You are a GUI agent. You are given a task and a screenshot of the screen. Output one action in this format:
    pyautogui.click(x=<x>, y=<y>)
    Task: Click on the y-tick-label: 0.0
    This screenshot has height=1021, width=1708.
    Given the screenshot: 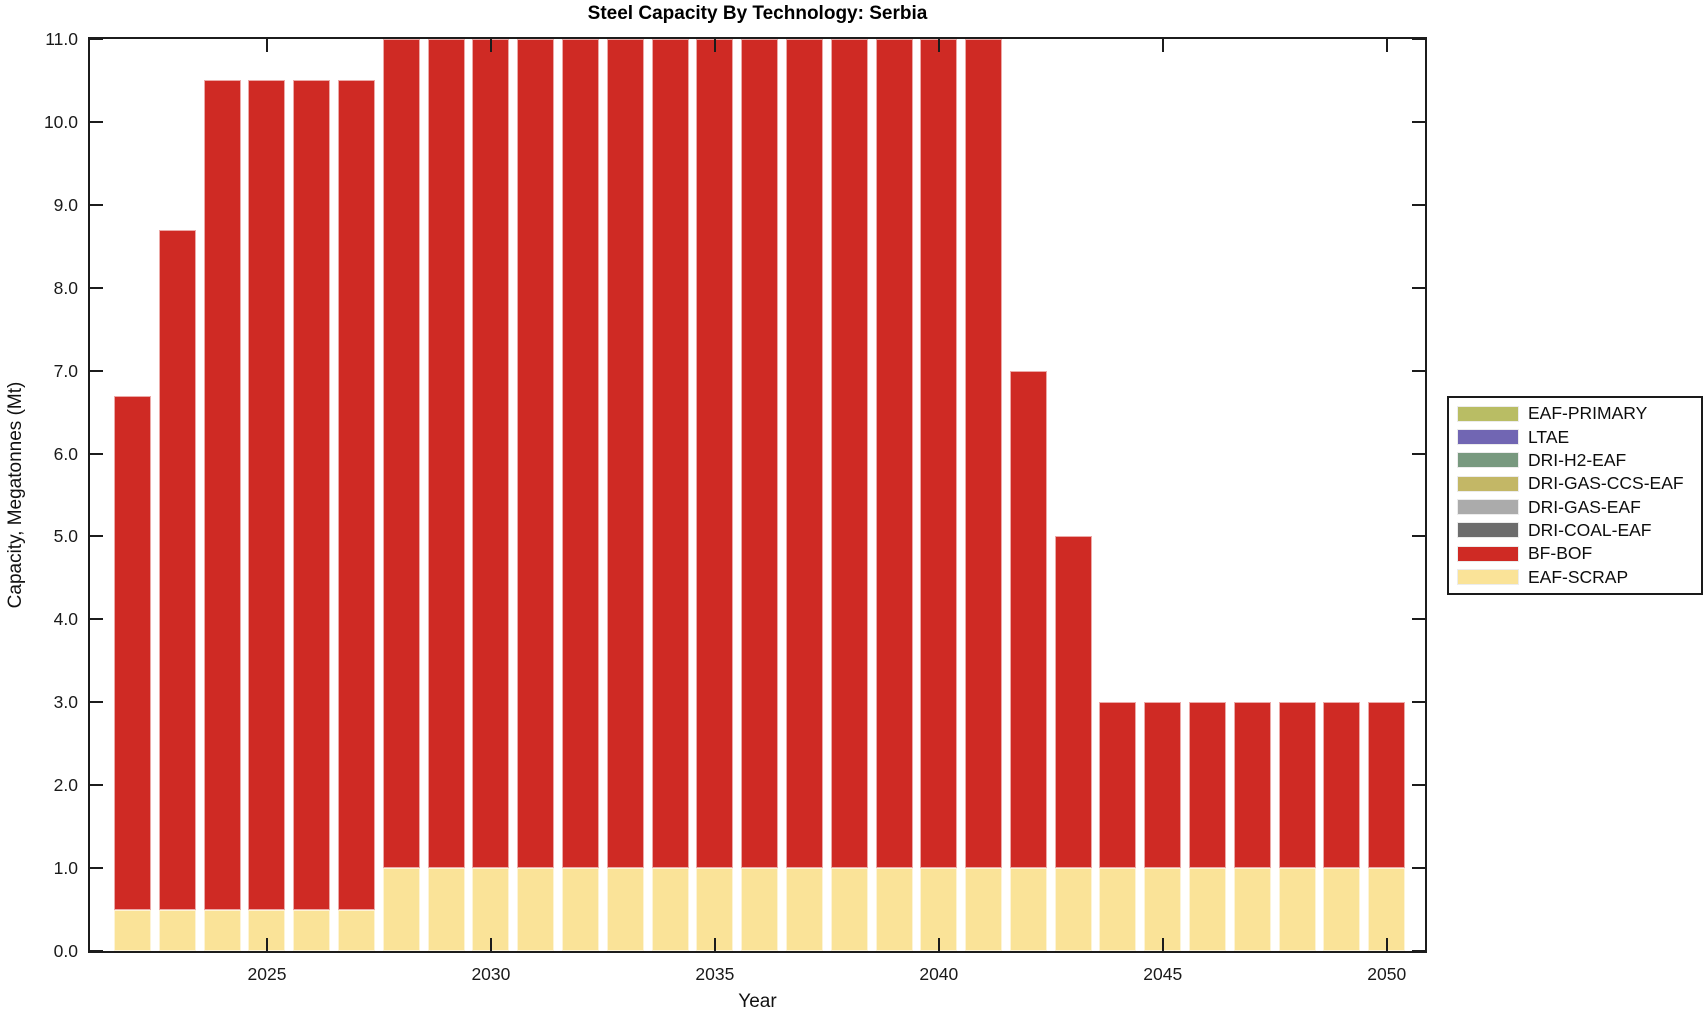 What is the action you would take?
    pyautogui.click(x=65, y=951)
    